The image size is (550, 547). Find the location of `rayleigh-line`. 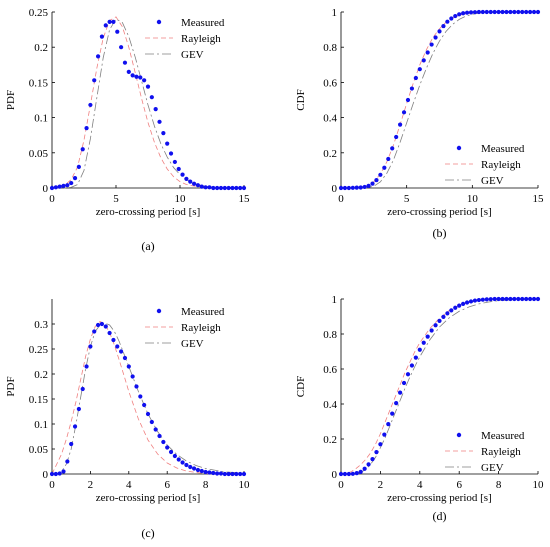

rayleigh-line is located at coordinates (147, 398).